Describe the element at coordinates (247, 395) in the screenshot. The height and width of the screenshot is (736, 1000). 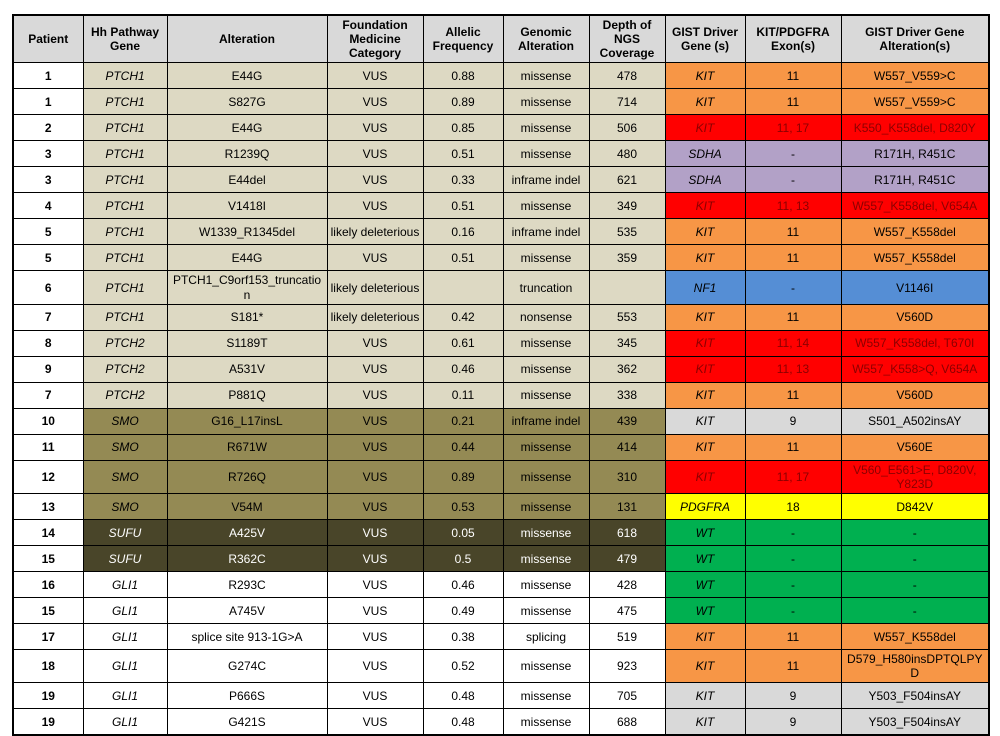
I see `alteration-cell: P881Q` at that location.